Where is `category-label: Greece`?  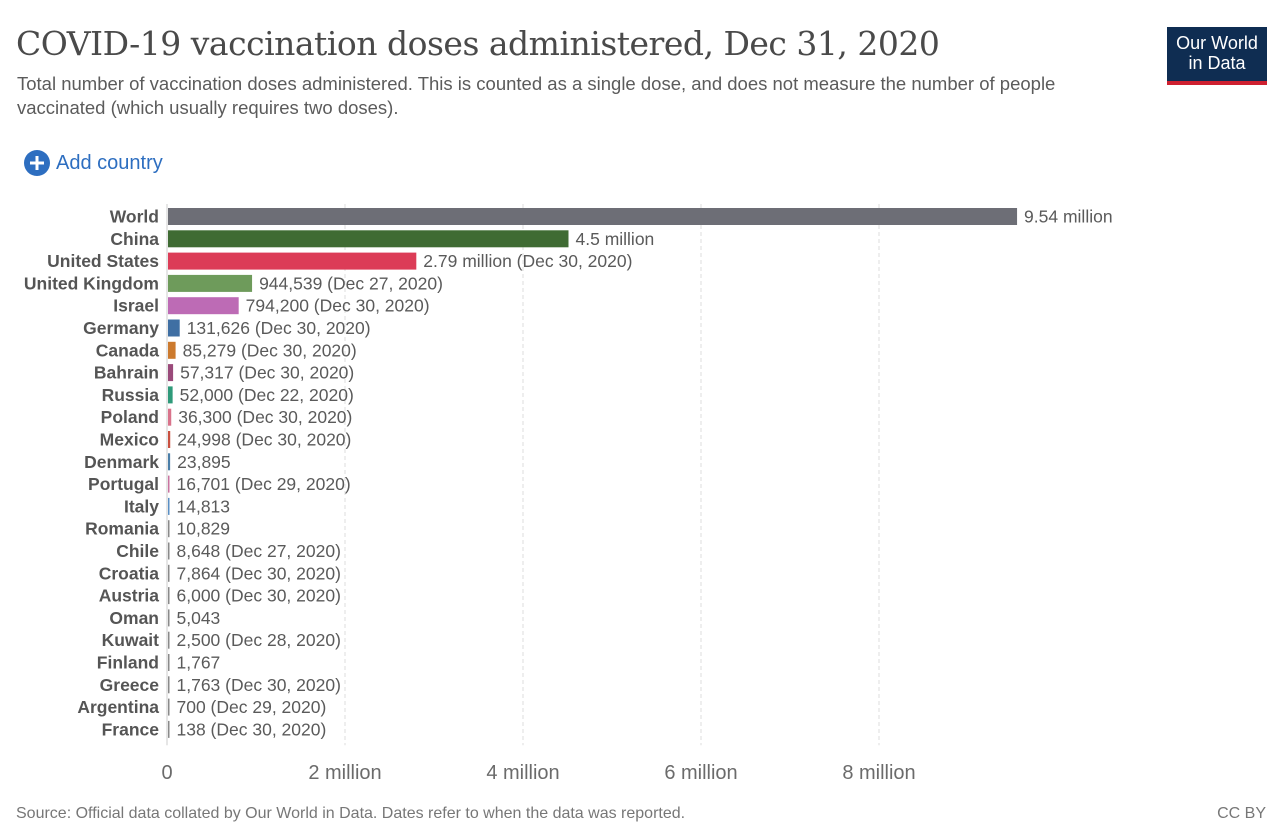
category-label: Greece is located at coordinates (130, 685).